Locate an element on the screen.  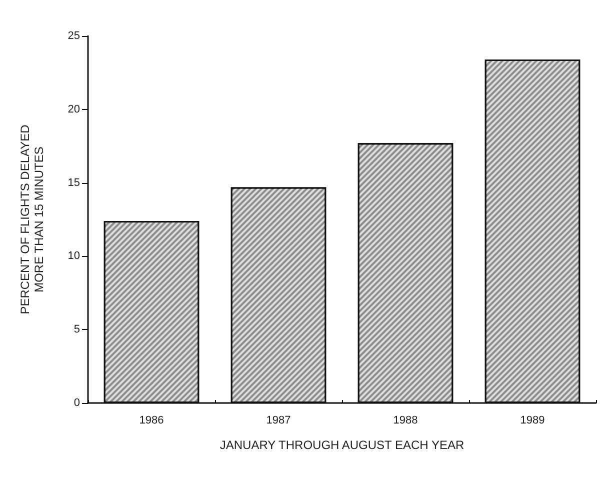
y-tick-label: 10 is located at coordinates (74, 256).